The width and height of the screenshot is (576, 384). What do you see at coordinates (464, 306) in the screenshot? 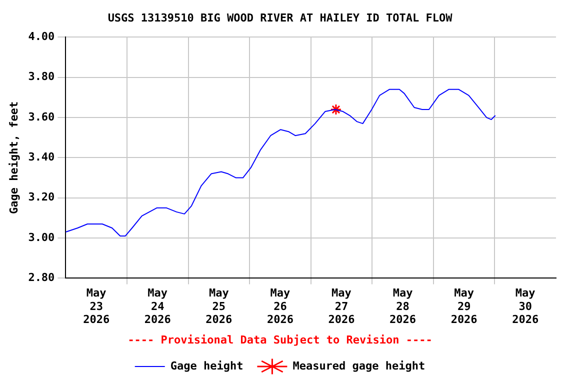
I see `x-tick-label: May 29 2026` at bounding box center [464, 306].